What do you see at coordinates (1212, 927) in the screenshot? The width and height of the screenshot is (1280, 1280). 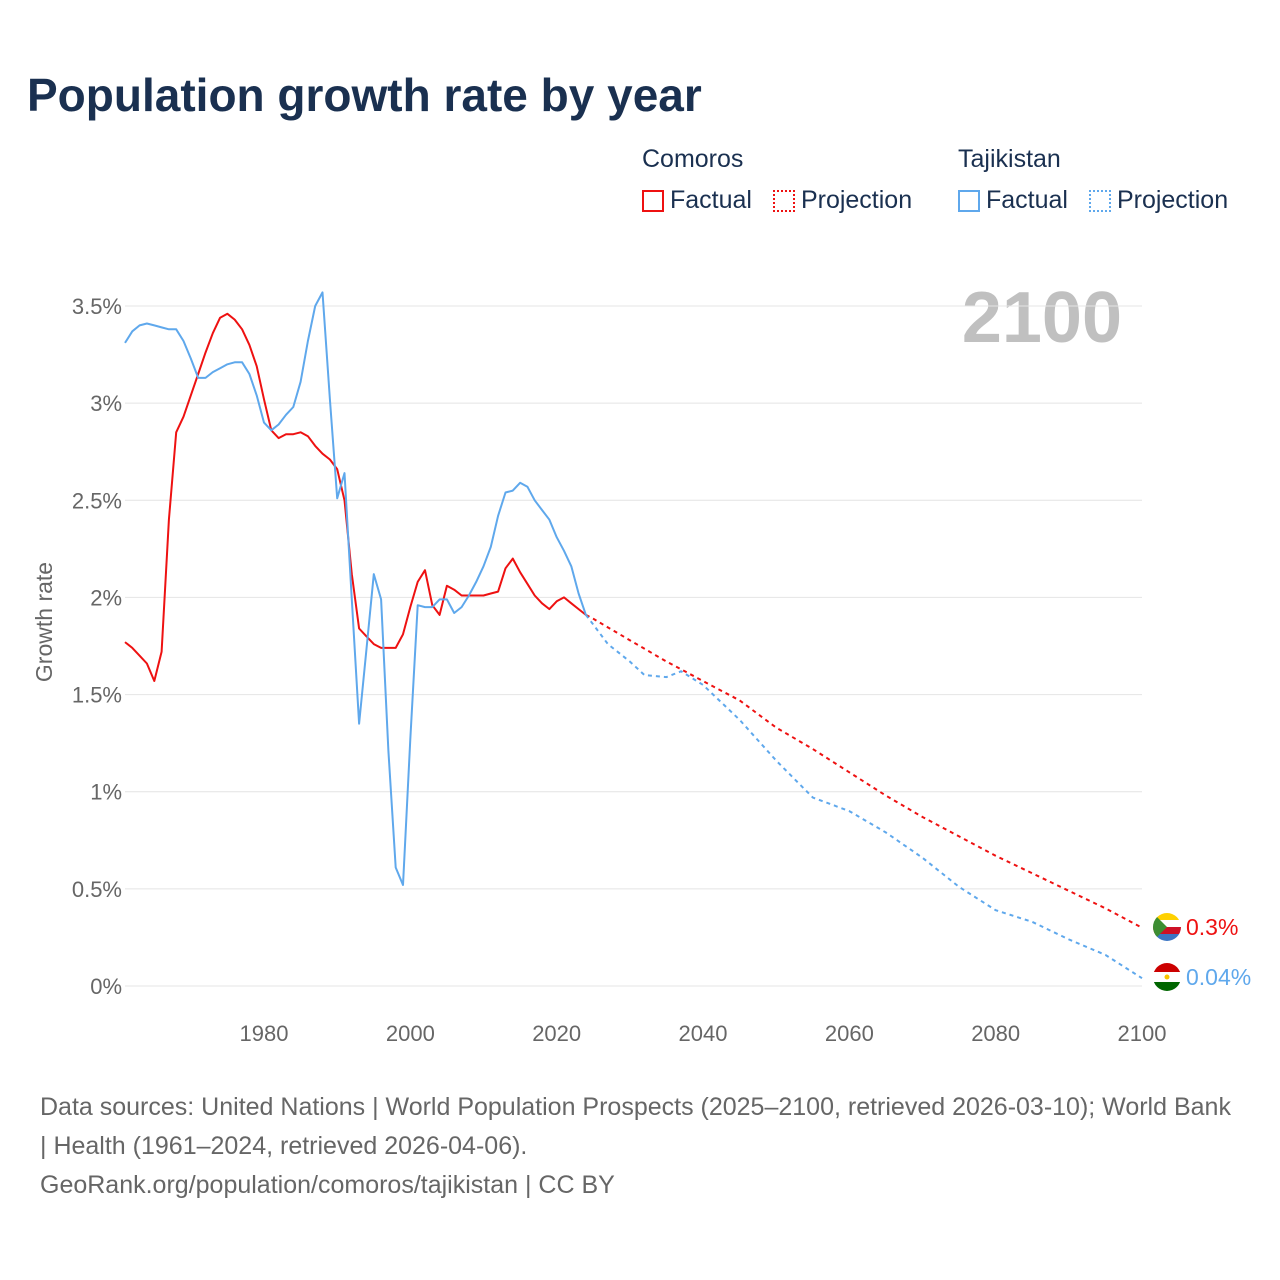 I see `comoros-end-label: 0.3%` at bounding box center [1212, 927].